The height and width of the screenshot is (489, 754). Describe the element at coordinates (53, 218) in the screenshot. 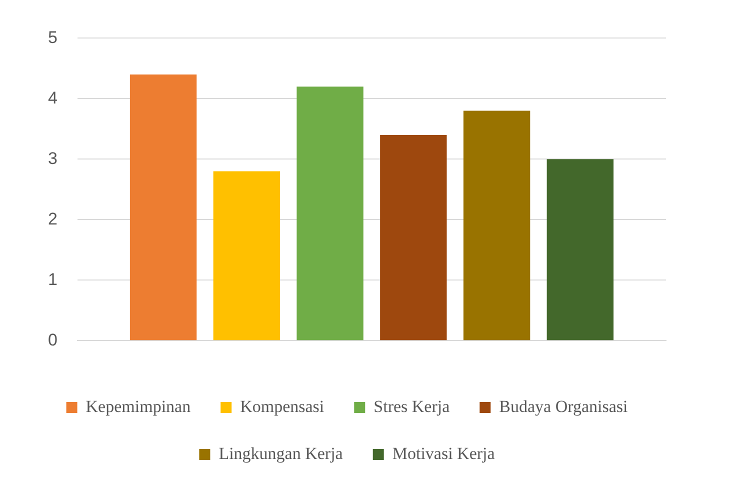

I see `y-tick-label: 2` at that location.